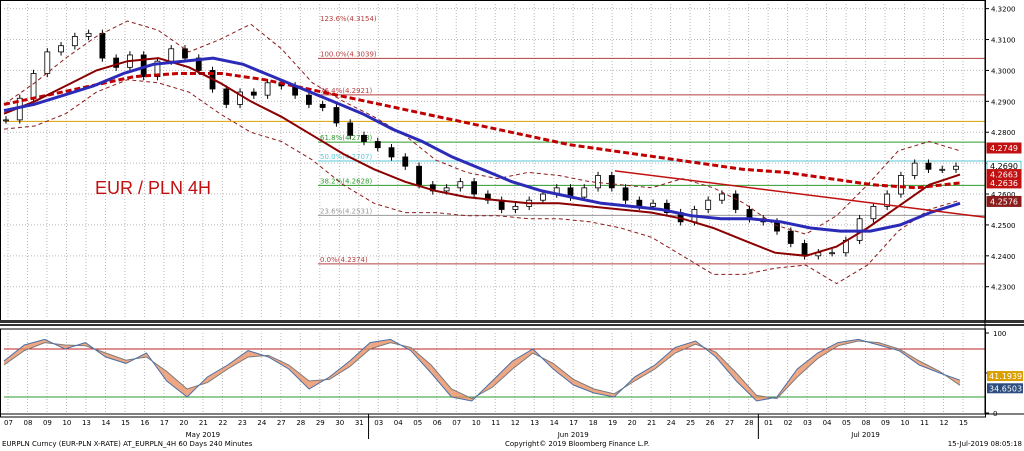 The height and width of the screenshot is (451, 1024). Describe the element at coordinates (788, 423) in the screenshot. I see `x-tick-label: 02` at that location.